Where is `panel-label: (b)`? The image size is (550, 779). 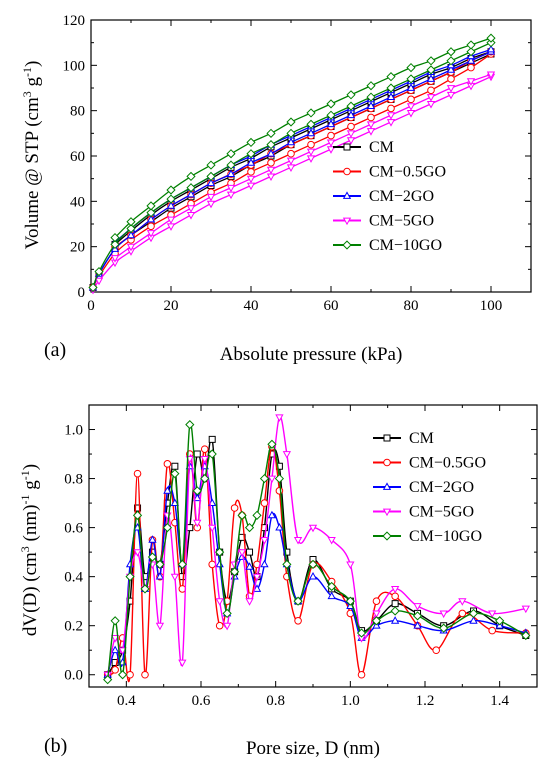 panel-label: (b) is located at coordinates (55, 746).